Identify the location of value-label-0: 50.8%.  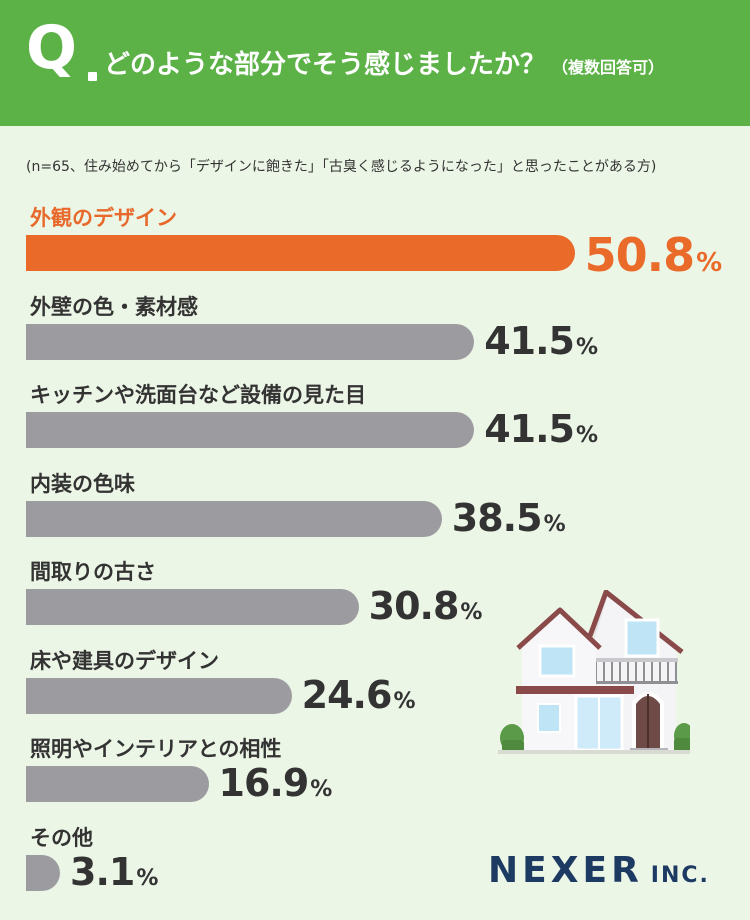
(654, 255).